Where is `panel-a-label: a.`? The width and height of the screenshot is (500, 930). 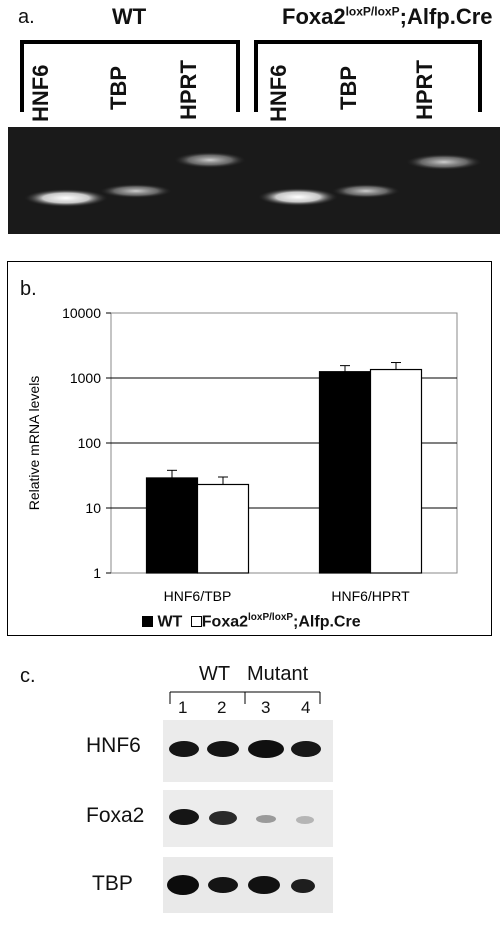
panel-a-label: a. is located at coordinates (26, 17).